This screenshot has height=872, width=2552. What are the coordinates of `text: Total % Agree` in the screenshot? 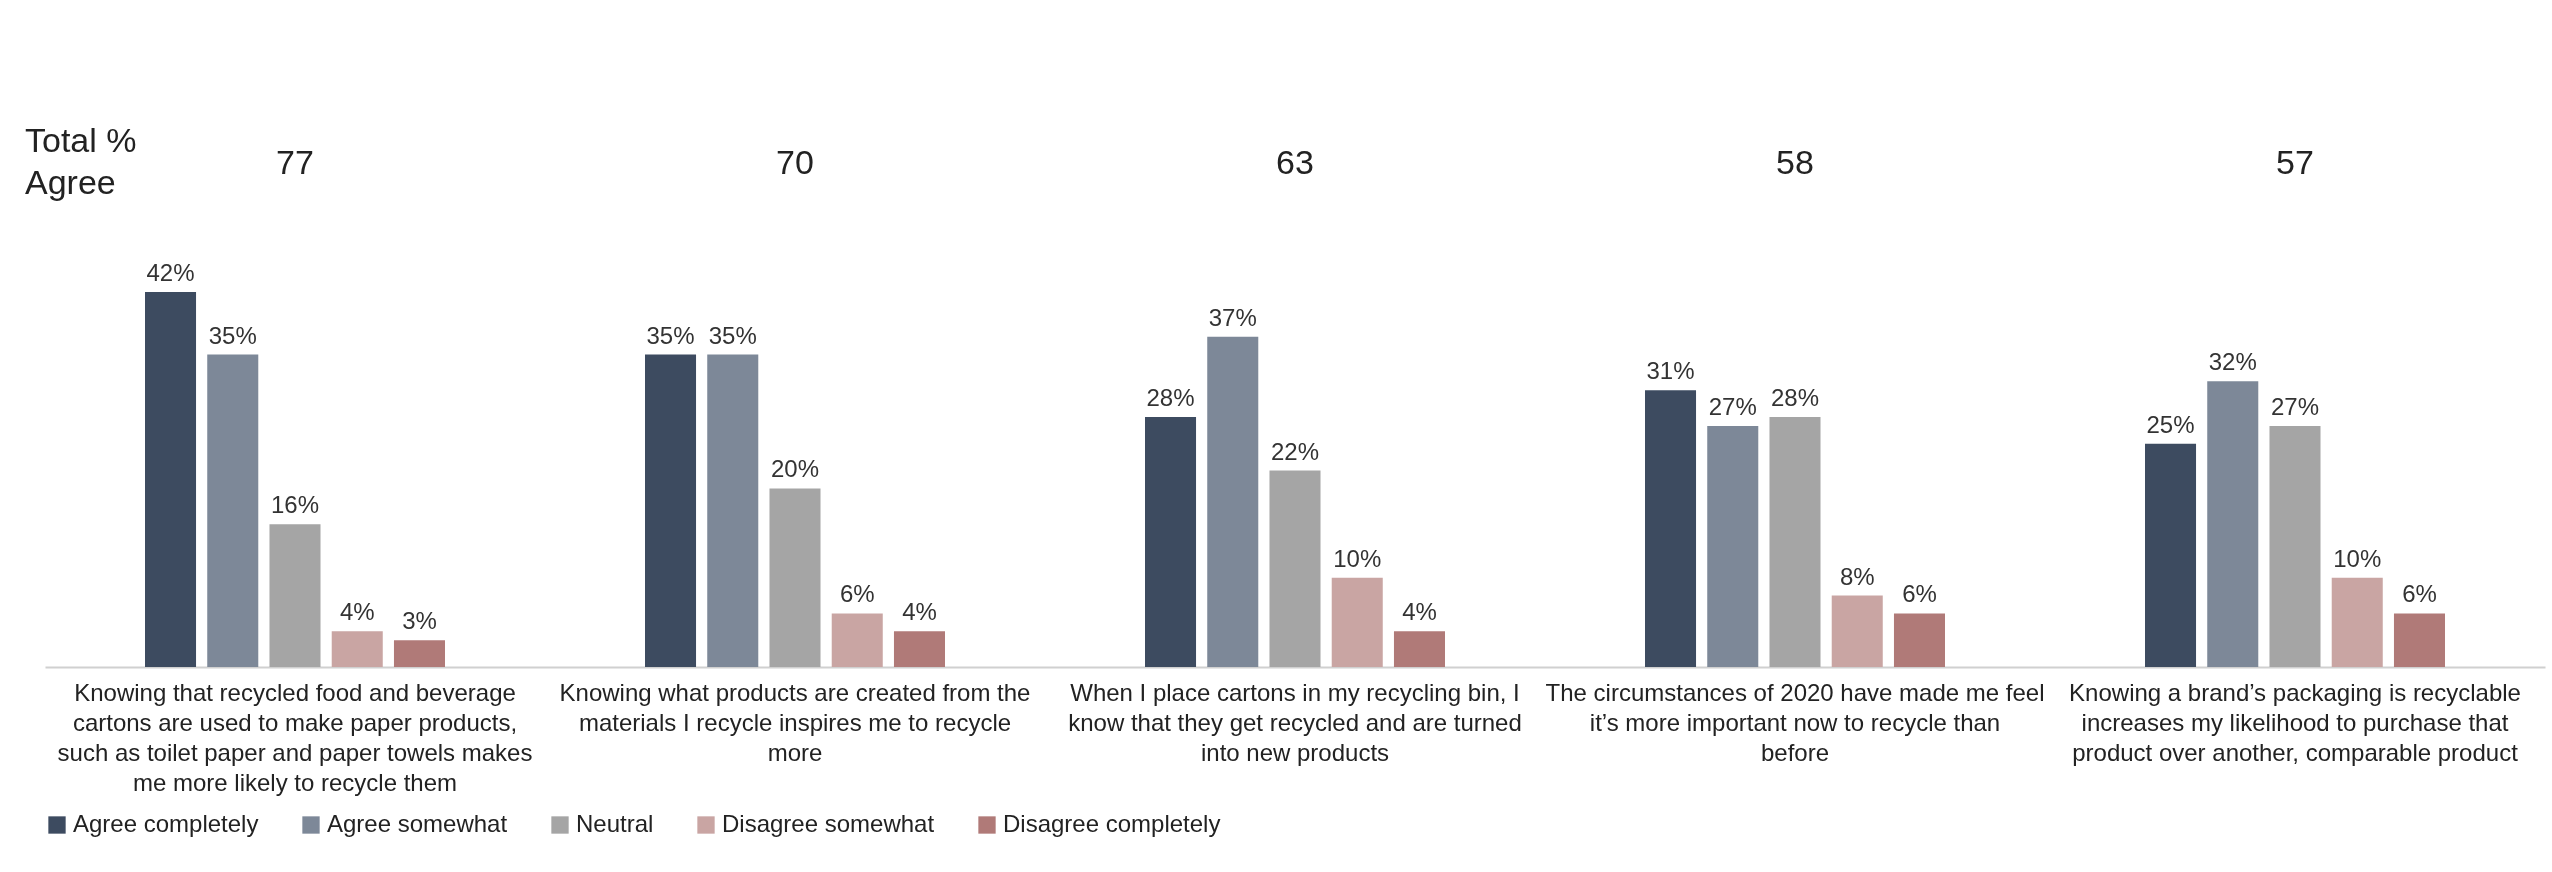 It's located at (81, 161).